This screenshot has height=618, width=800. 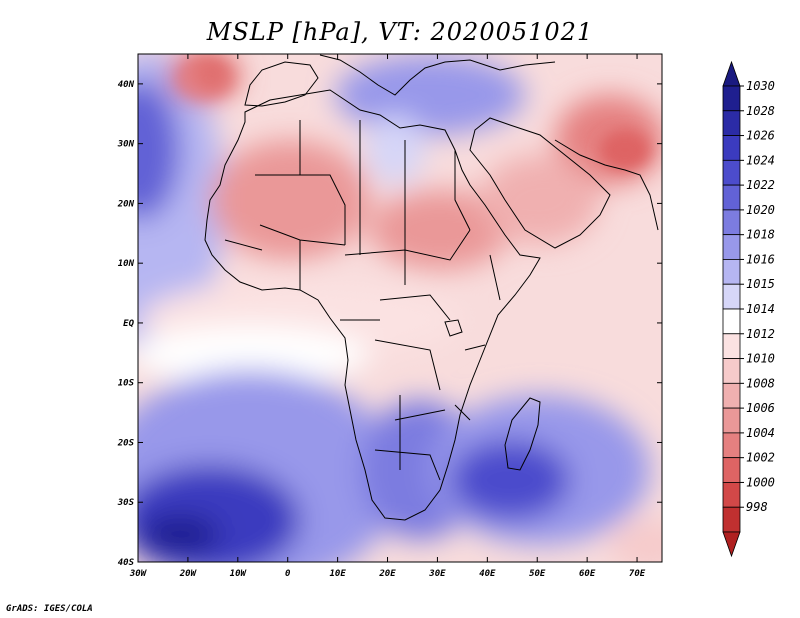 What do you see at coordinates (126, 443) in the screenshot?
I see `lat-tick-label: 20S` at bounding box center [126, 443].